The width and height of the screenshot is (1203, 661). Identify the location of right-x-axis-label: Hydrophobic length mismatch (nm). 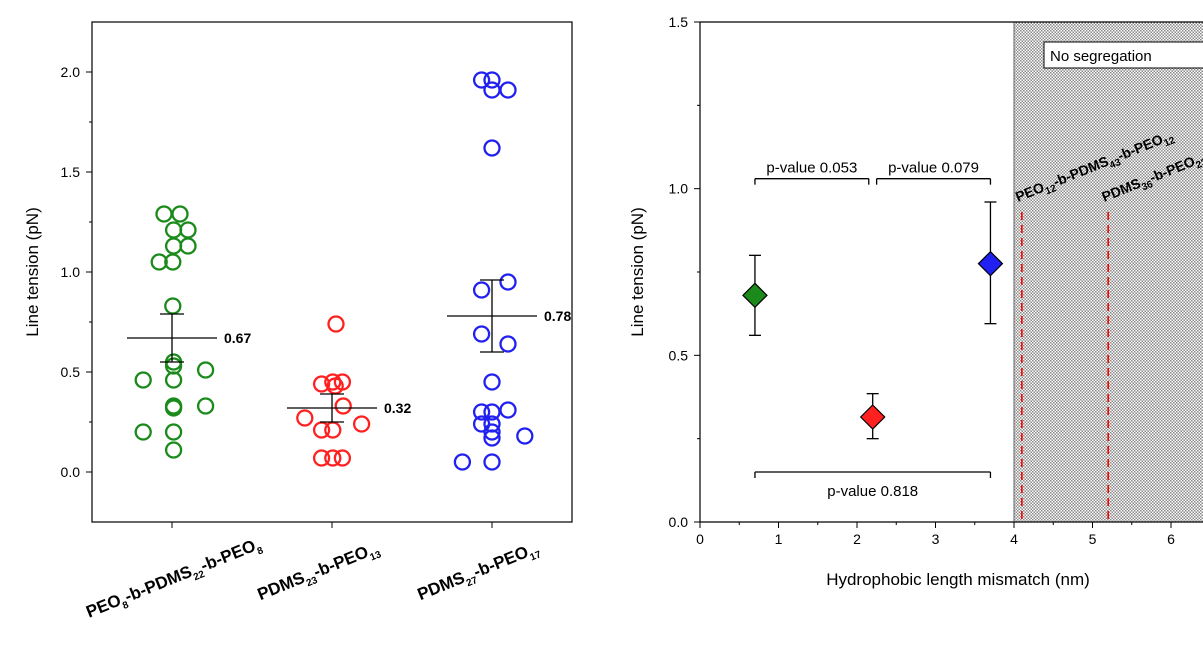
(958, 579).